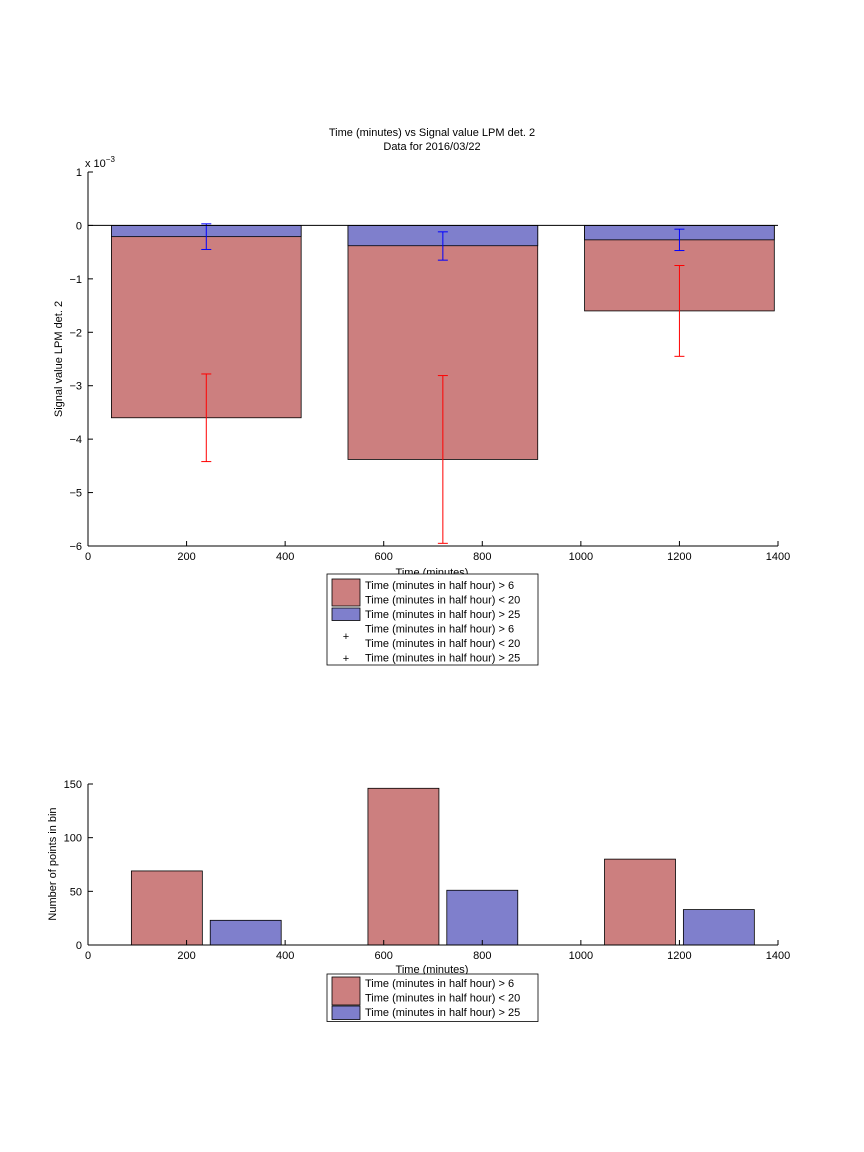 This screenshot has height=1152, width=864. I want to click on y-tick-label: 150, so click(73, 785).